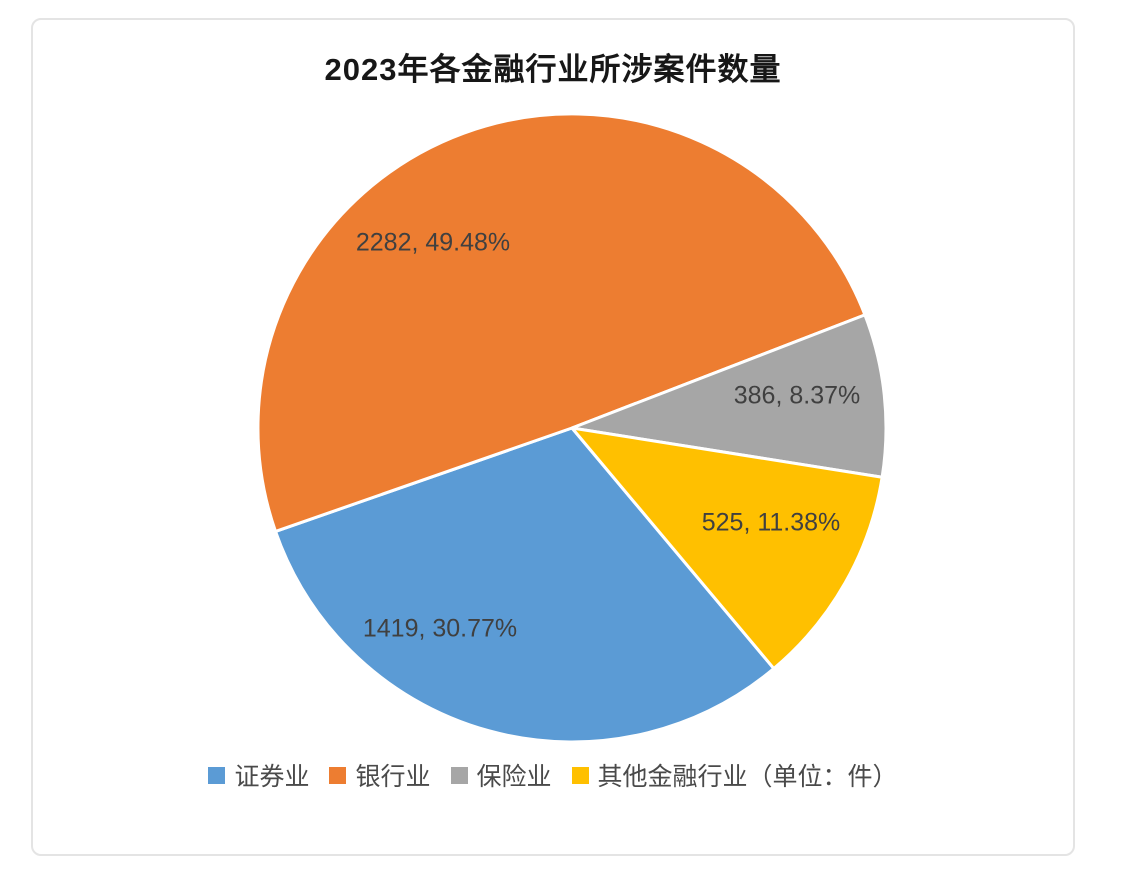 The width and height of the screenshot is (1137, 874). Describe the element at coordinates (797, 395) in the screenshot. I see `data-label-insurance: 386, 8.37%` at that location.